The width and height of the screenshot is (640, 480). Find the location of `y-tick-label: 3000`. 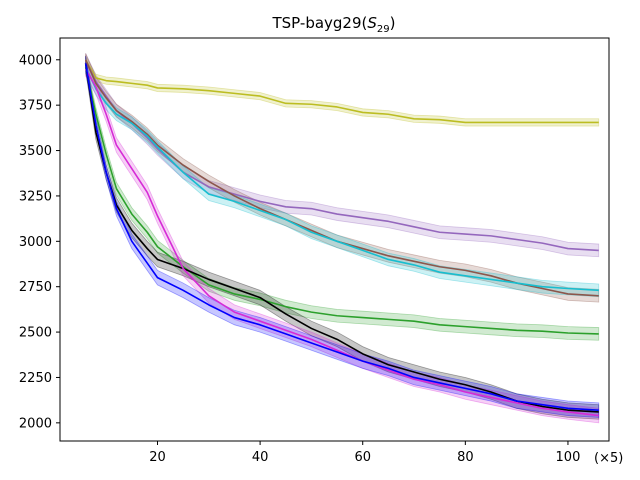

y-tick-label: 3000 is located at coordinates (35, 242).